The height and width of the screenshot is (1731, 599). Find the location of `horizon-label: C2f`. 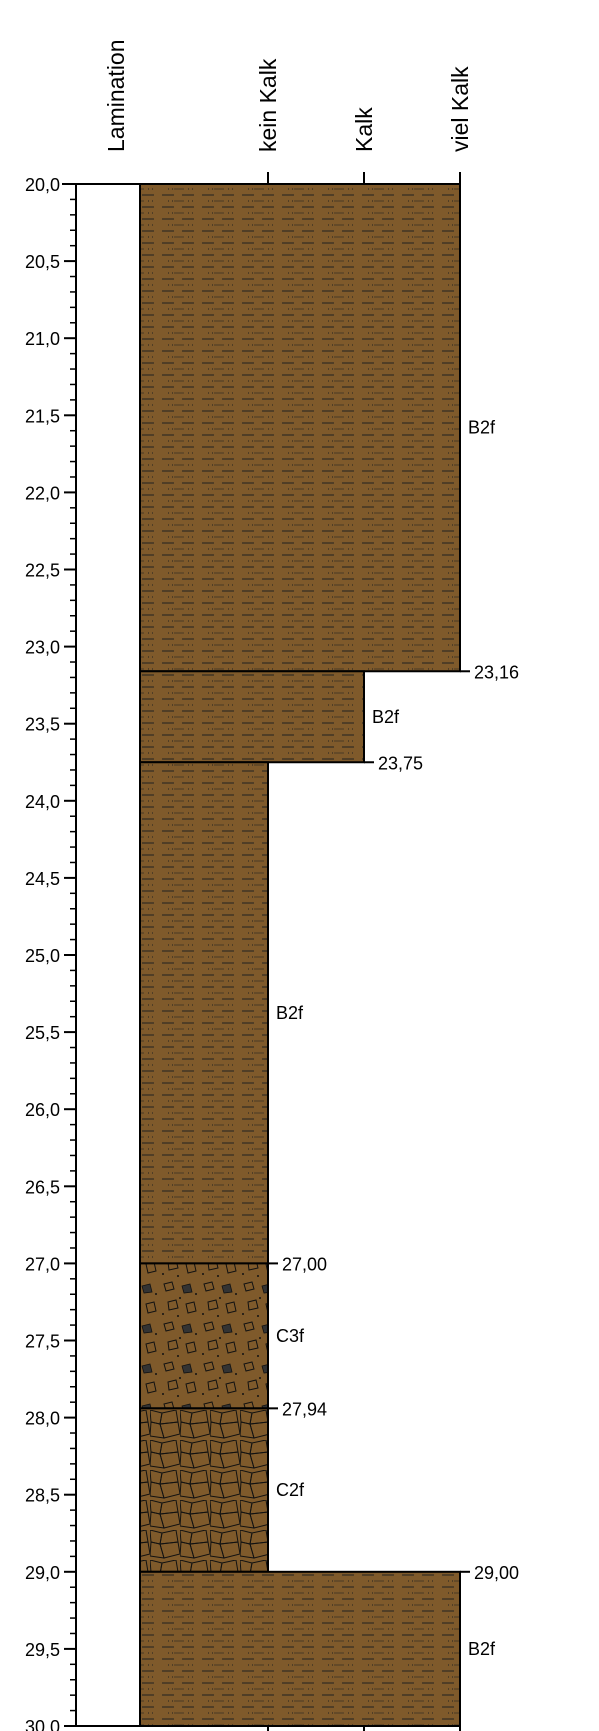

horizon-label: C2f is located at coordinates (290, 1490).